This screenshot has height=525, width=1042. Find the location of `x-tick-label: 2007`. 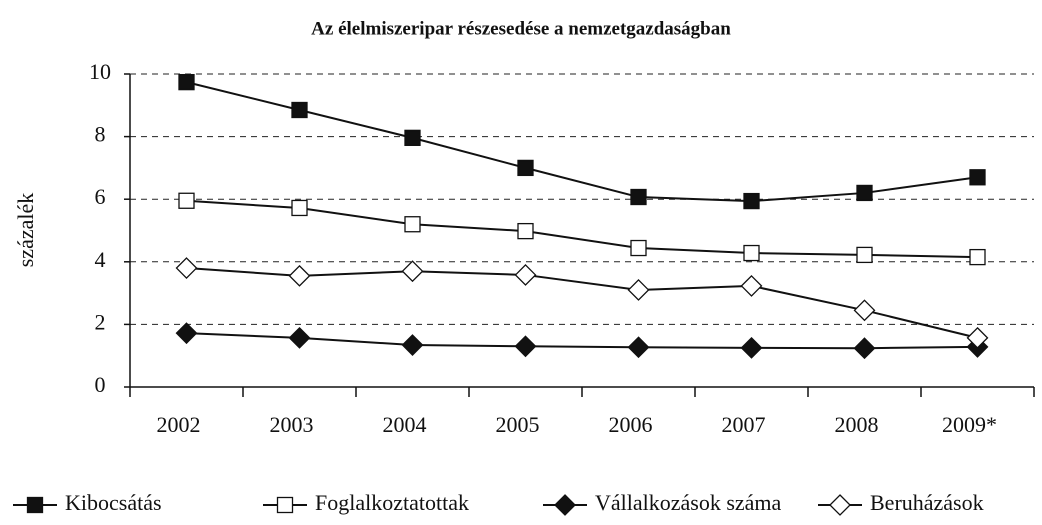

x-tick-label: 2007 is located at coordinates (744, 424).